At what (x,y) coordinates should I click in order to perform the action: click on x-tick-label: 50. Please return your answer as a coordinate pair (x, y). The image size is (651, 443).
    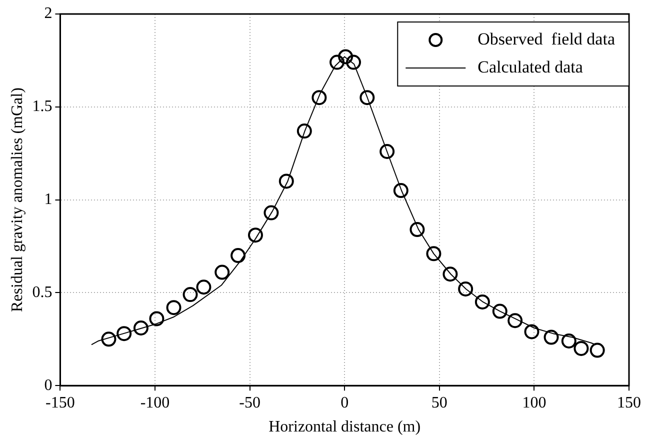
    Looking at the image, I should click on (439, 403).